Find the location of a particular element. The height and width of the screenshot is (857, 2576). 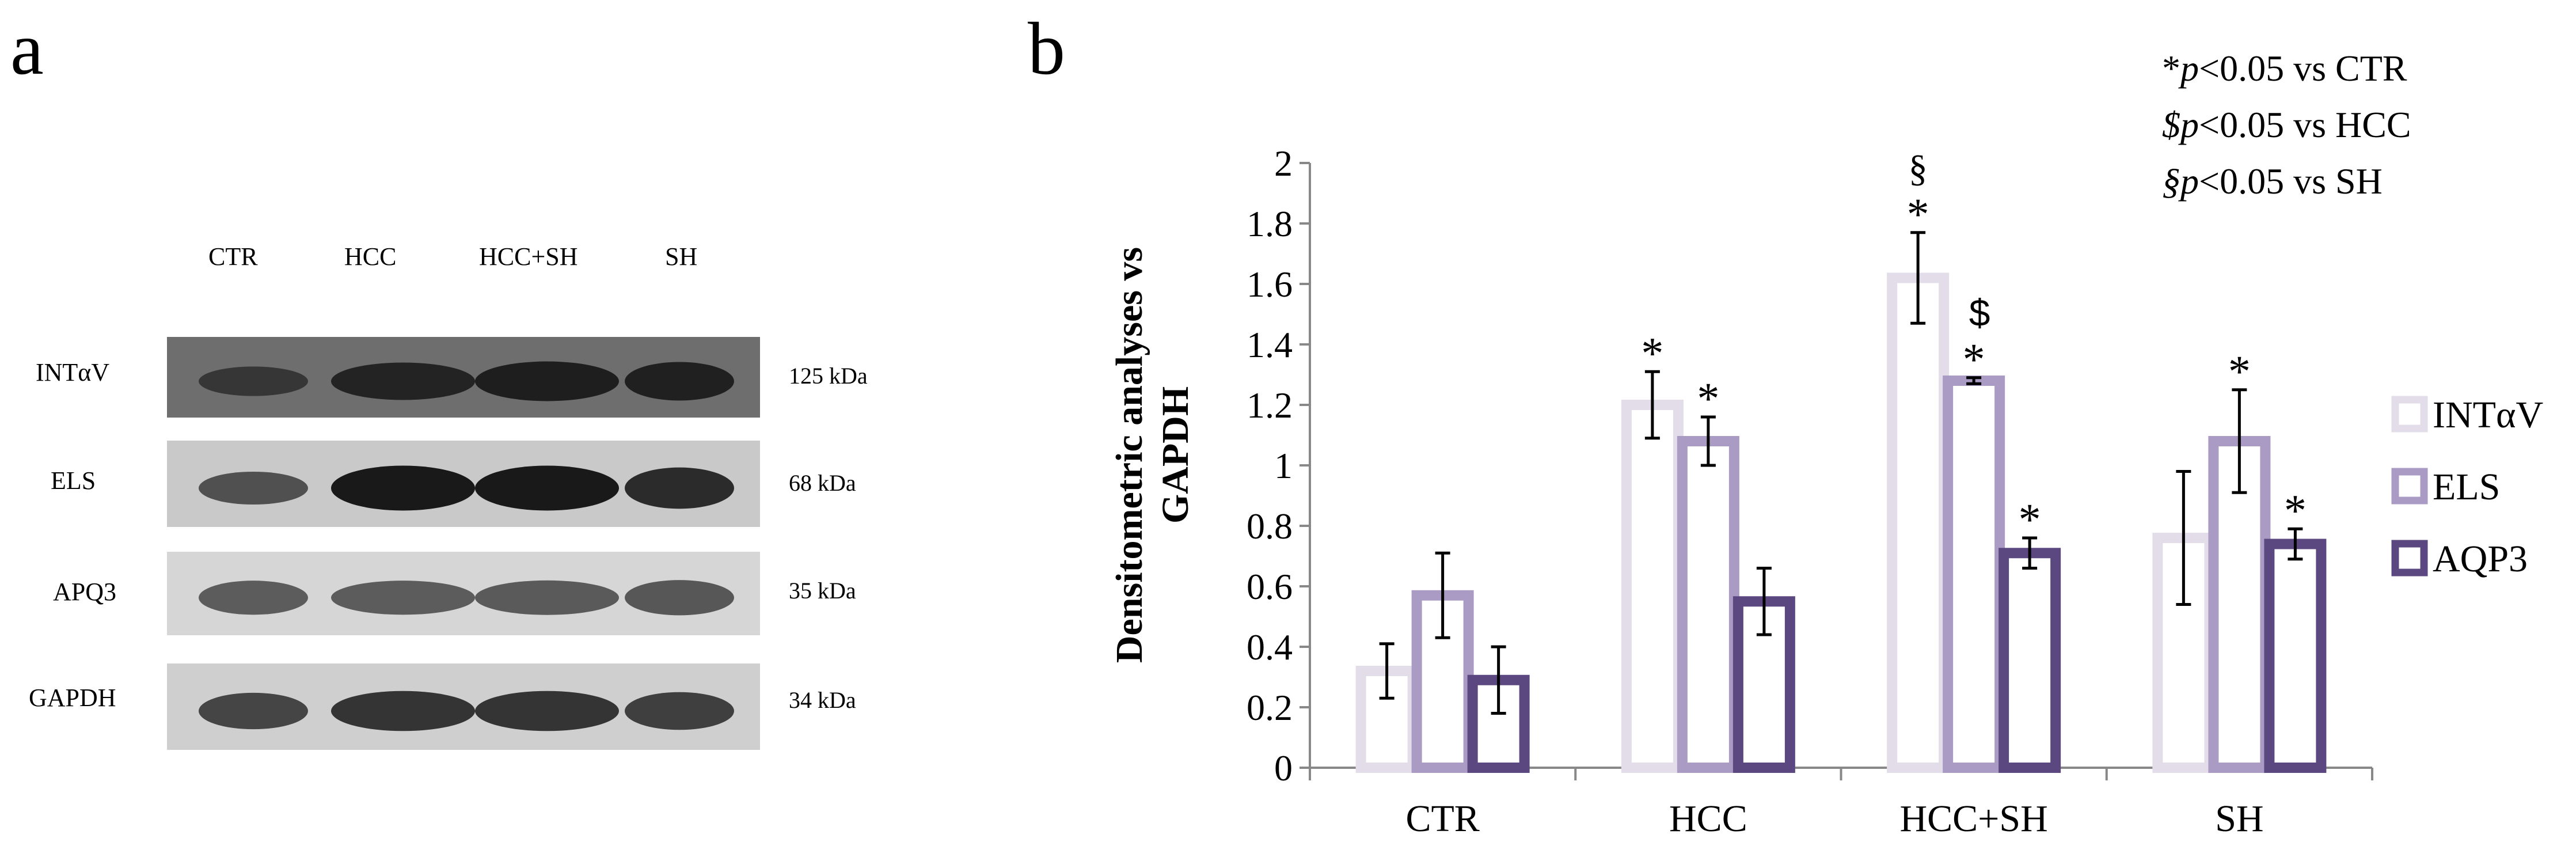

size-label-gapdh: 34 kDa is located at coordinates (823, 700).